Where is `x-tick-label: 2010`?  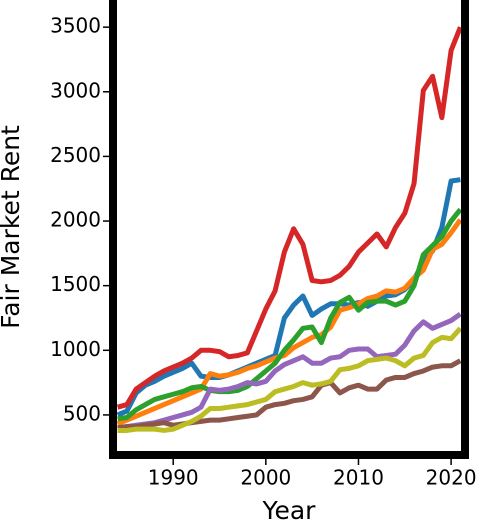
x-tick-label: 2010 is located at coordinates (358, 478).